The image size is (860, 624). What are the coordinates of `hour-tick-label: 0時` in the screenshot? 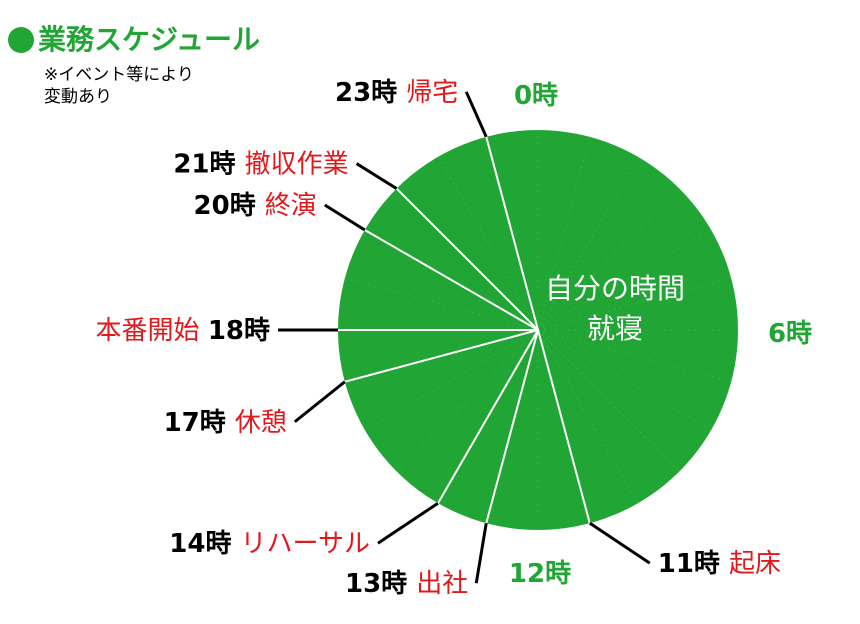 It's located at (536, 96).